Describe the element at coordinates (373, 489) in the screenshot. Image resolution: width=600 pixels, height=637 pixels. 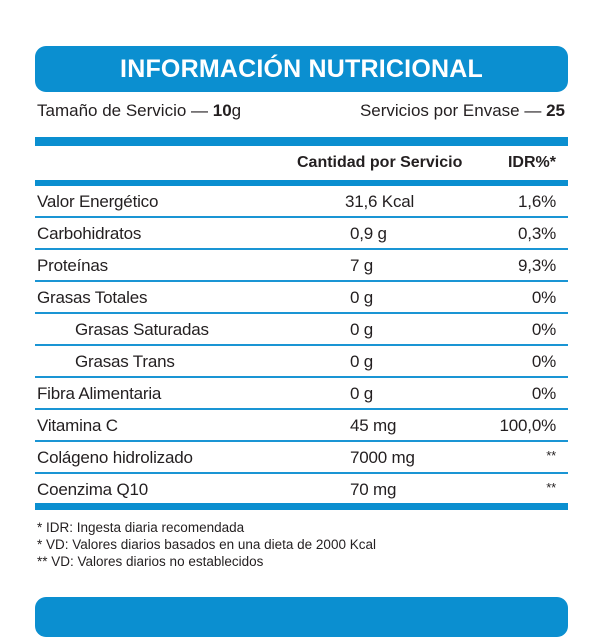
I see `nutrient-amount: 70 mg` at that location.